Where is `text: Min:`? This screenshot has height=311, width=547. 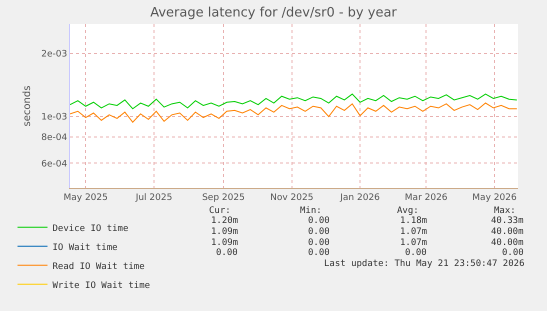 text: Min: is located at coordinates (311, 211).